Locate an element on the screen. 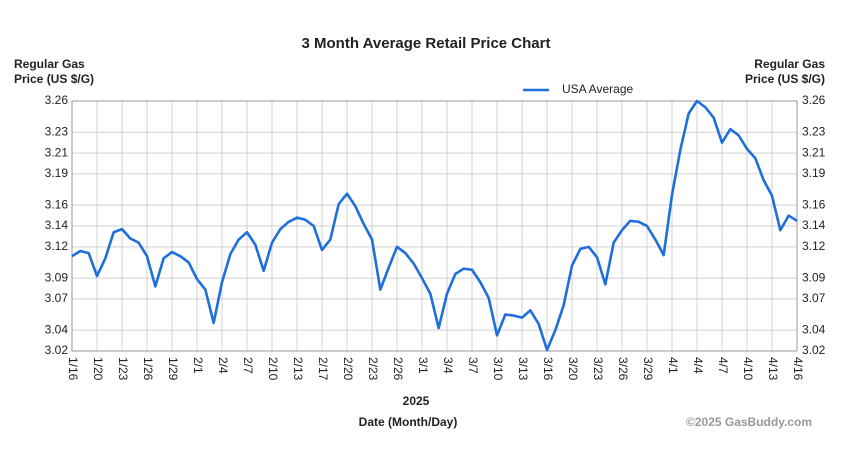  credit: ©2025 GasBuddy.com is located at coordinates (749, 422).